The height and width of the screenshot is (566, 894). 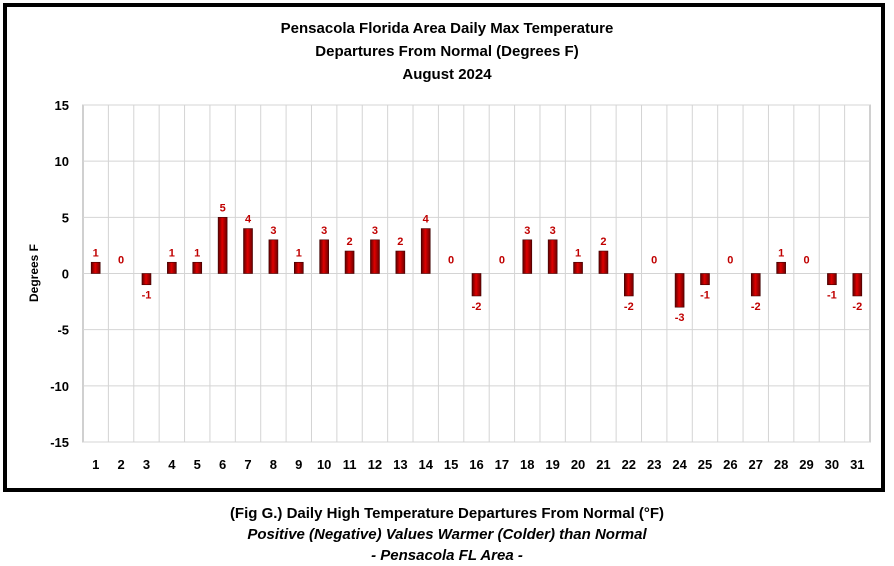 I want to click on y-tick-label: -10, so click(x=59, y=386).